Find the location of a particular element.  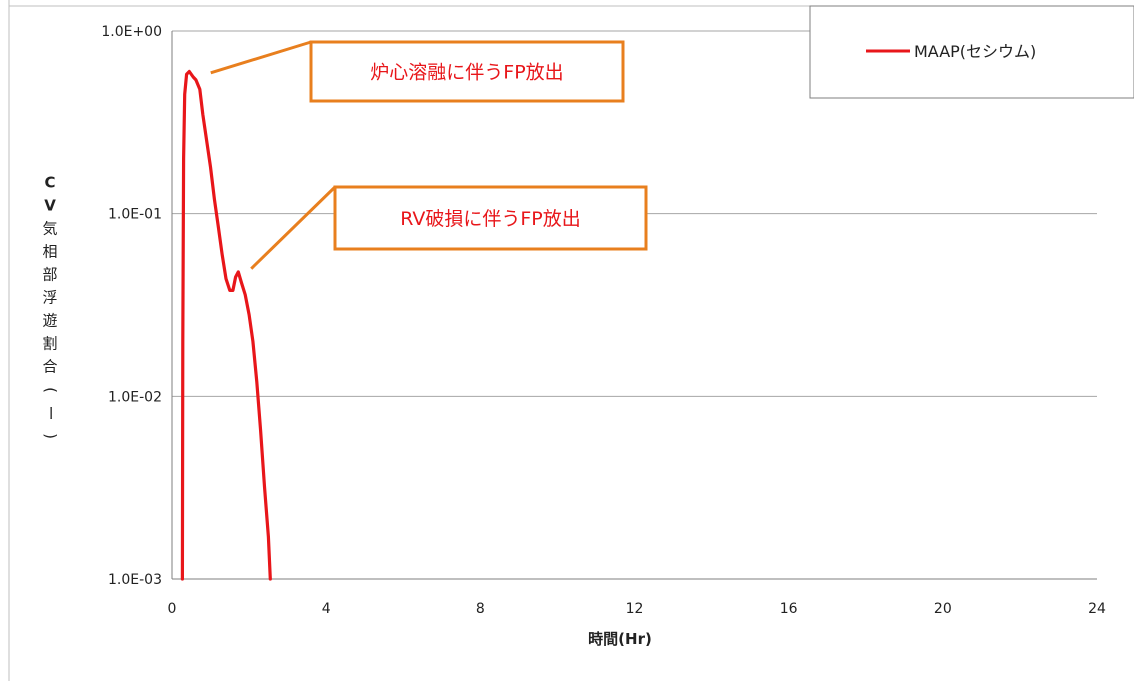

x-tick-label: 24 is located at coordinates (1097, 609).